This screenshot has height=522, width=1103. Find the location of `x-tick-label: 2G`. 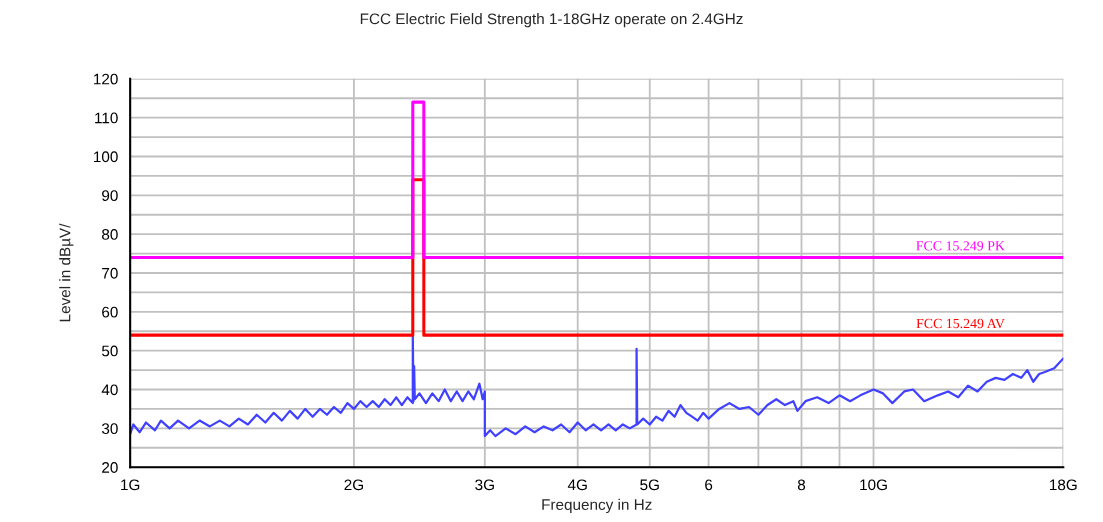

x-tick-label: 2G is located at coordinates (353, 485).